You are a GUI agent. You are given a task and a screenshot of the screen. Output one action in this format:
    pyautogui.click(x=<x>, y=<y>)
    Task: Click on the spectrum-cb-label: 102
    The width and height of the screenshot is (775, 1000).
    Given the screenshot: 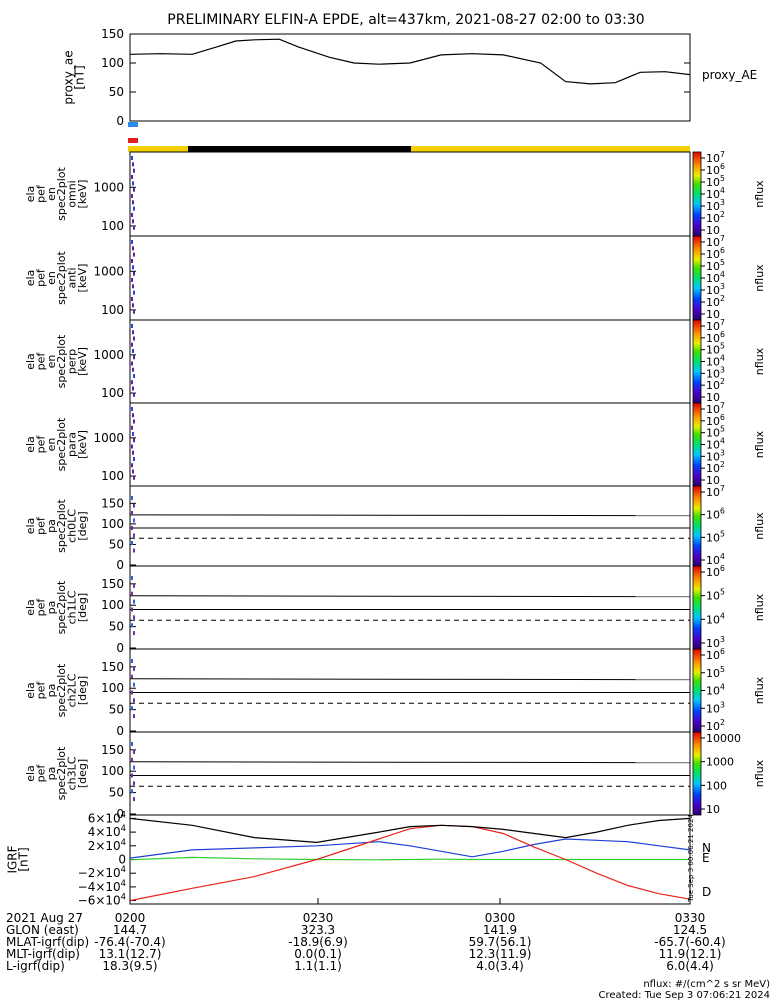 What is the action you would take?
    pyautogui.click(x=715, y=384)
    